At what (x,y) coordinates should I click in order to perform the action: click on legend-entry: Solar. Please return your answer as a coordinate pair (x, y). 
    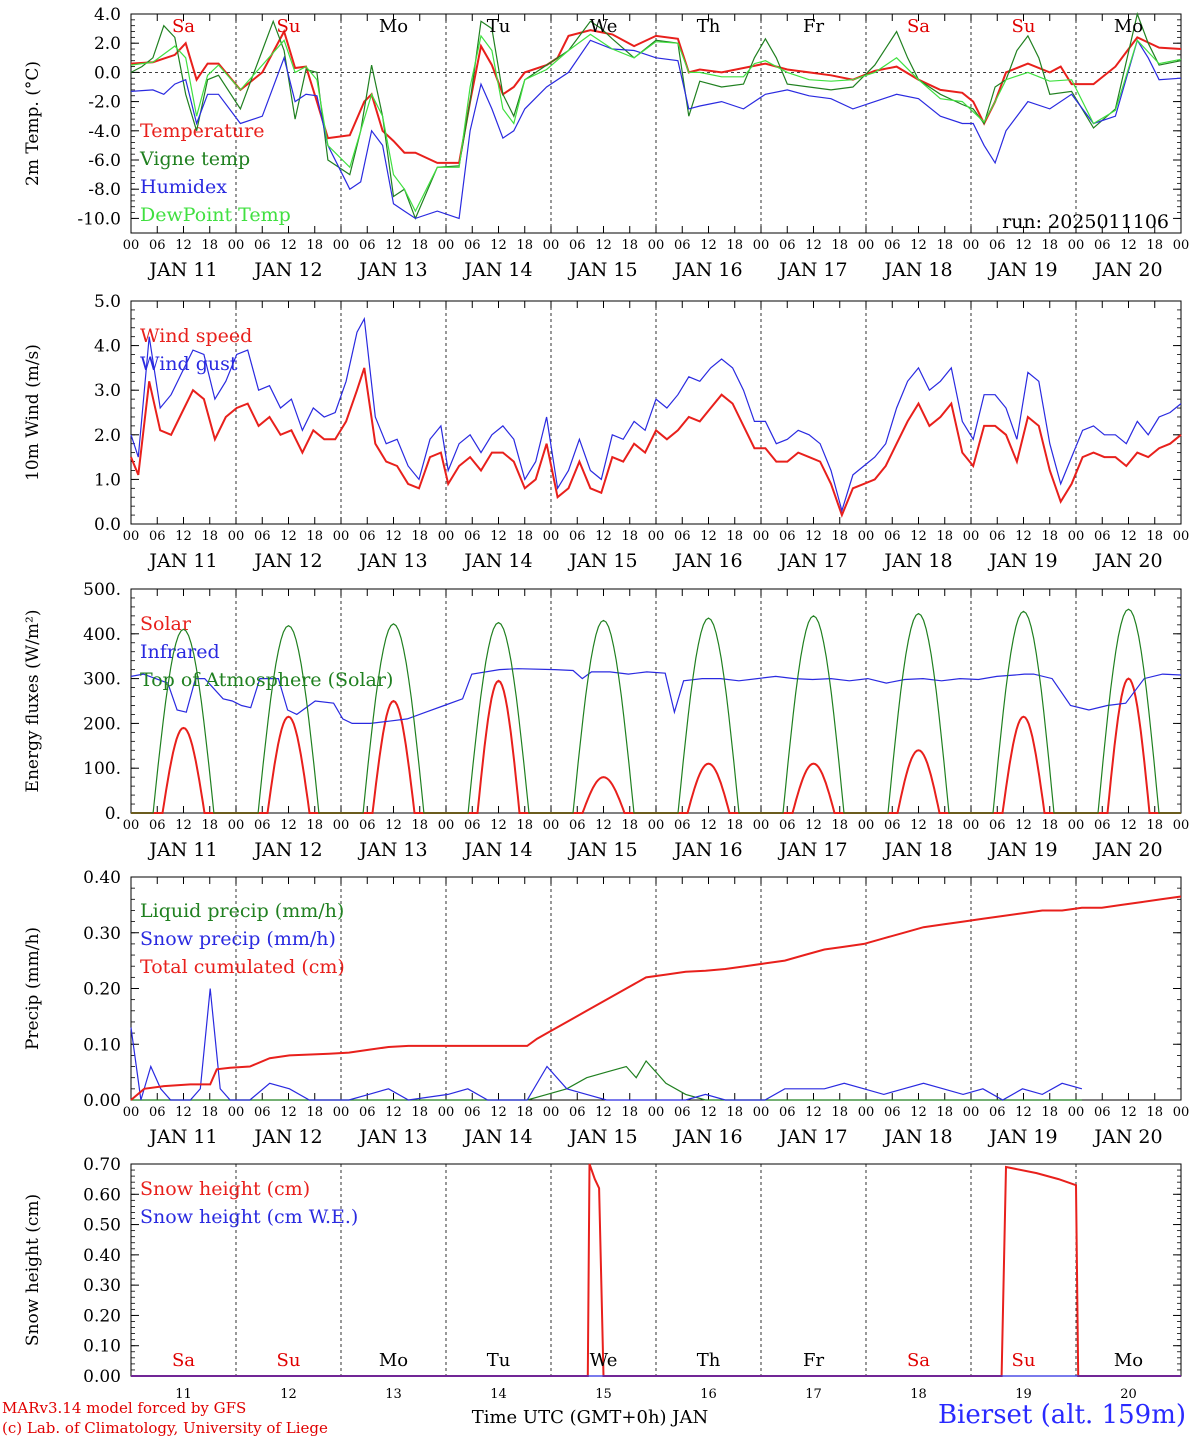
    Looking at the image, I should click on (166, 624).